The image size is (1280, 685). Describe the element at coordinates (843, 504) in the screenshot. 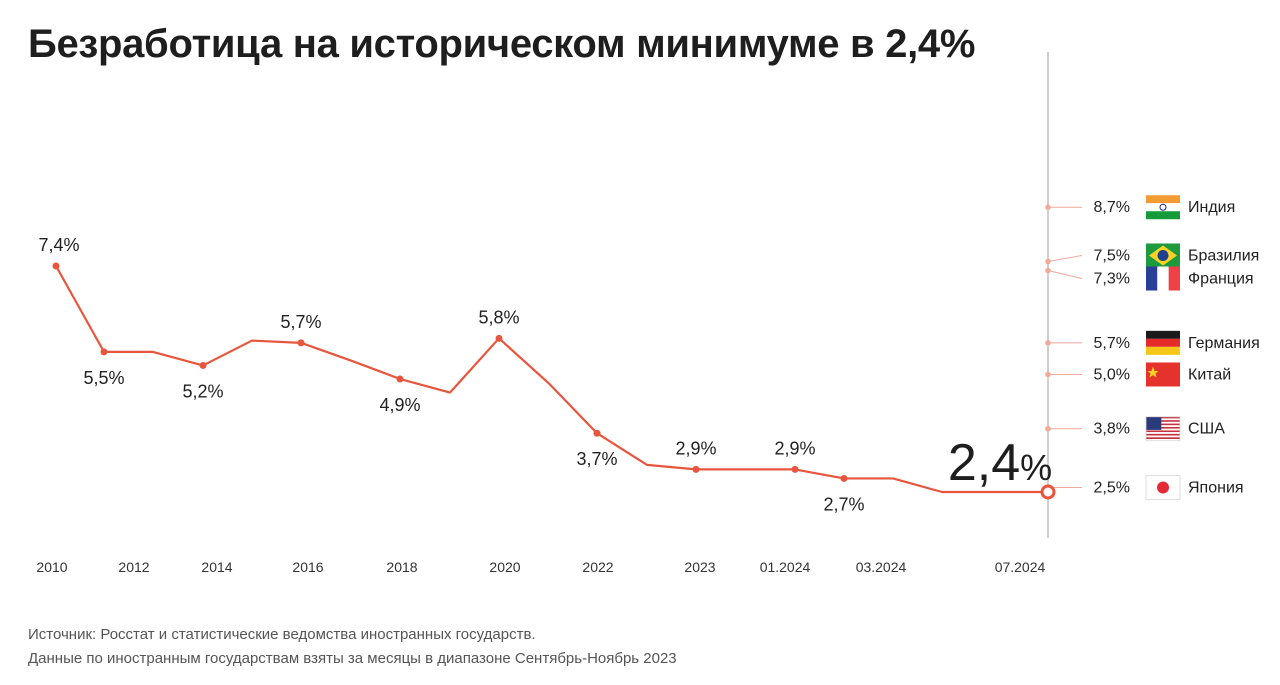

I see `data-label: 2,7%` at that location.